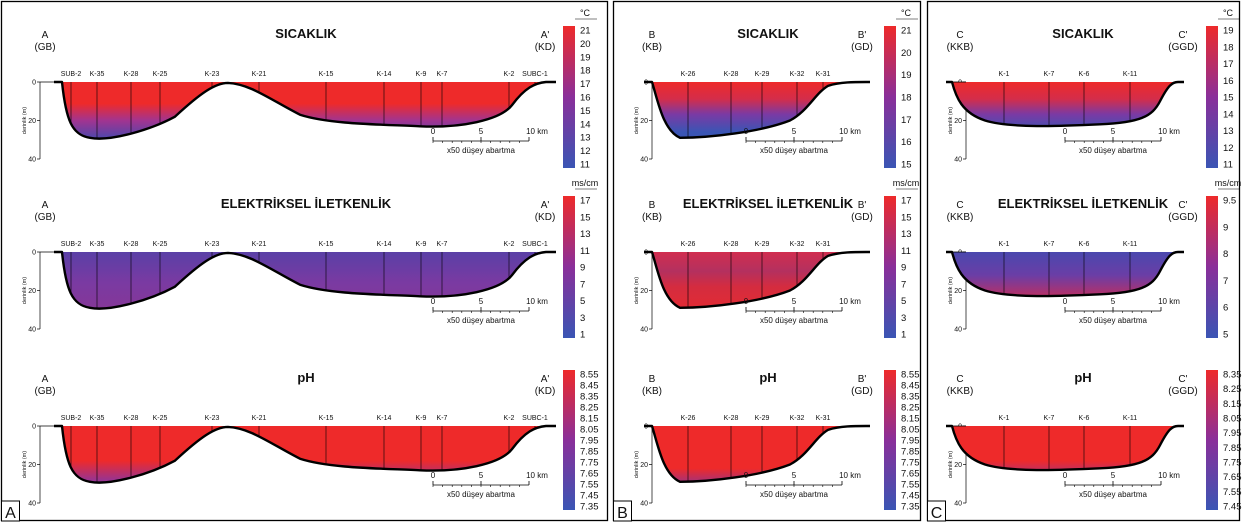  Describe the element at coordinates (910, 397) in the screenshot. I see `colorbar-tick-label: 8.35` at that location.